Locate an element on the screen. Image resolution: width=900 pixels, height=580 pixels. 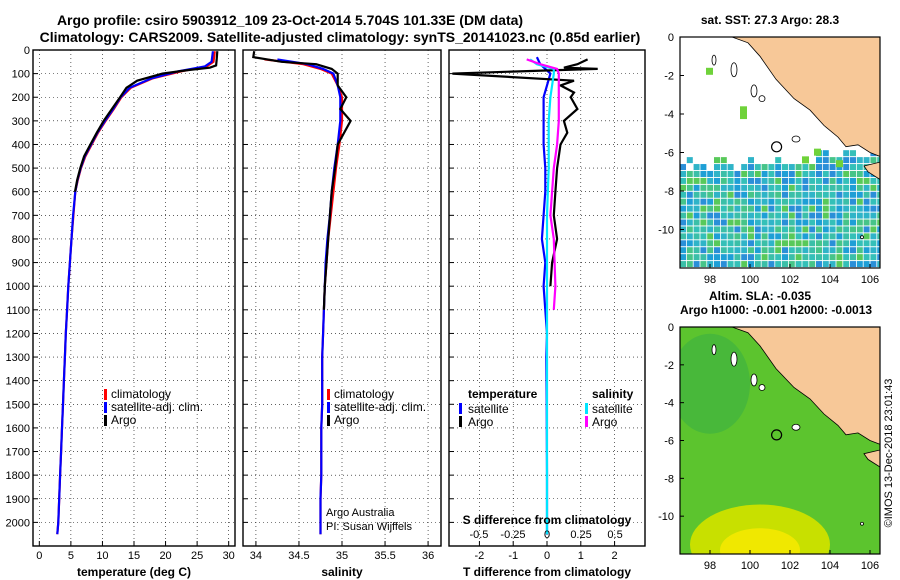
sla-peak-anomaly is located at coordinates (760, 541).